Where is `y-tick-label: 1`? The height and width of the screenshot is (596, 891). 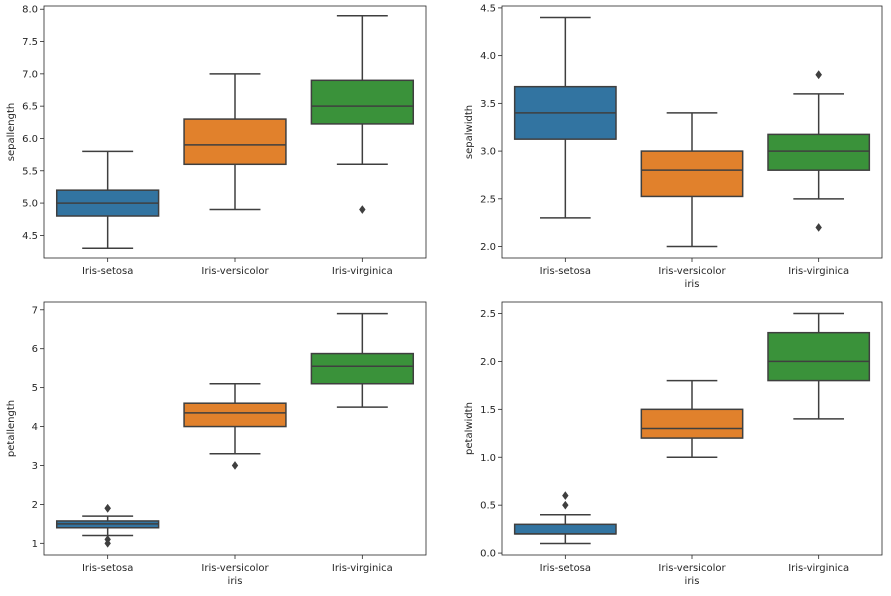
y-tick-label: 1 is located at coordinates (35, 544).